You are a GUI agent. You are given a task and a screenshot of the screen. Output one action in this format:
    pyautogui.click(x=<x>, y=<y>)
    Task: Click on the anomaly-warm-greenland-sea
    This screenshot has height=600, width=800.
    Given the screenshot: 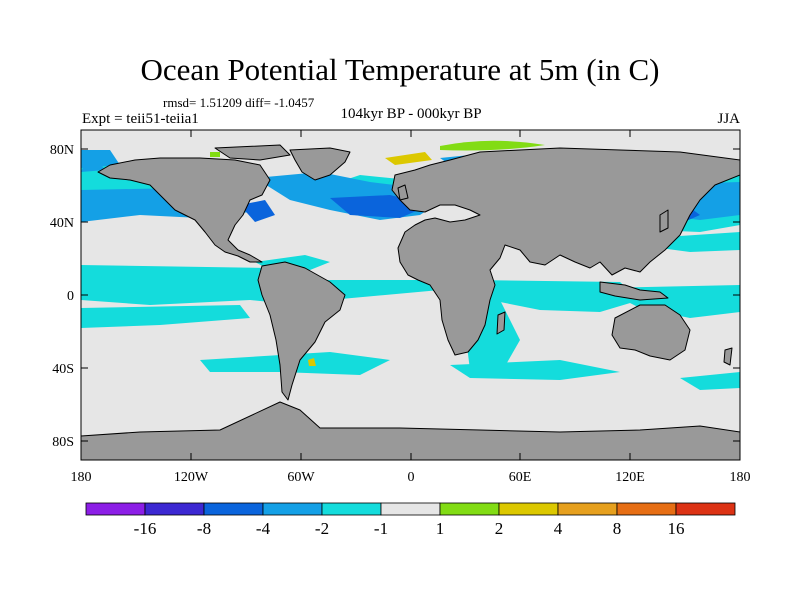 What is the action you would take?
    pyautogui.click(x=408, y=158)
    